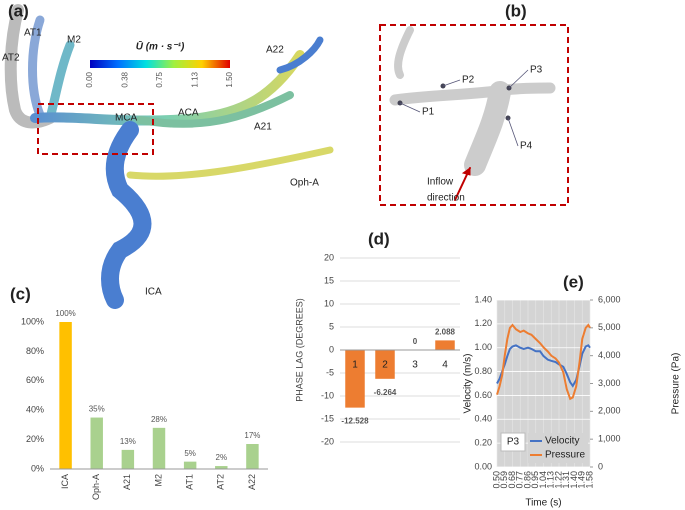 This screenshot has height=510, width=685. Describe the element at coordinates (535, 480) in the screenshot. I see `x-tick-label: 0.95` at that location.